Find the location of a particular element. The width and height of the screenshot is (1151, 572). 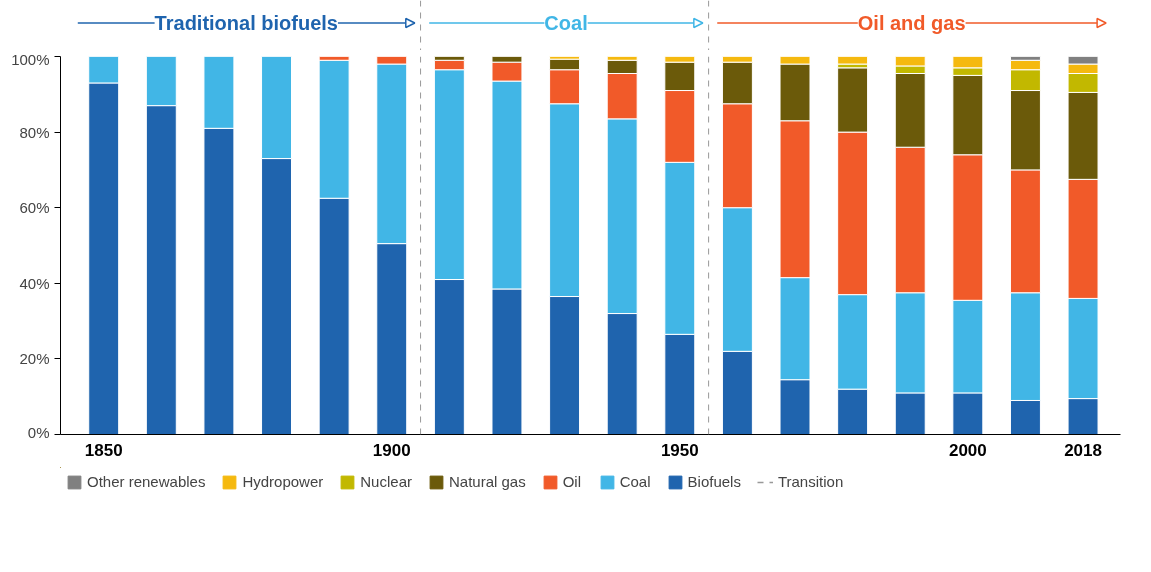

bar is located at coordinates (853, 60).